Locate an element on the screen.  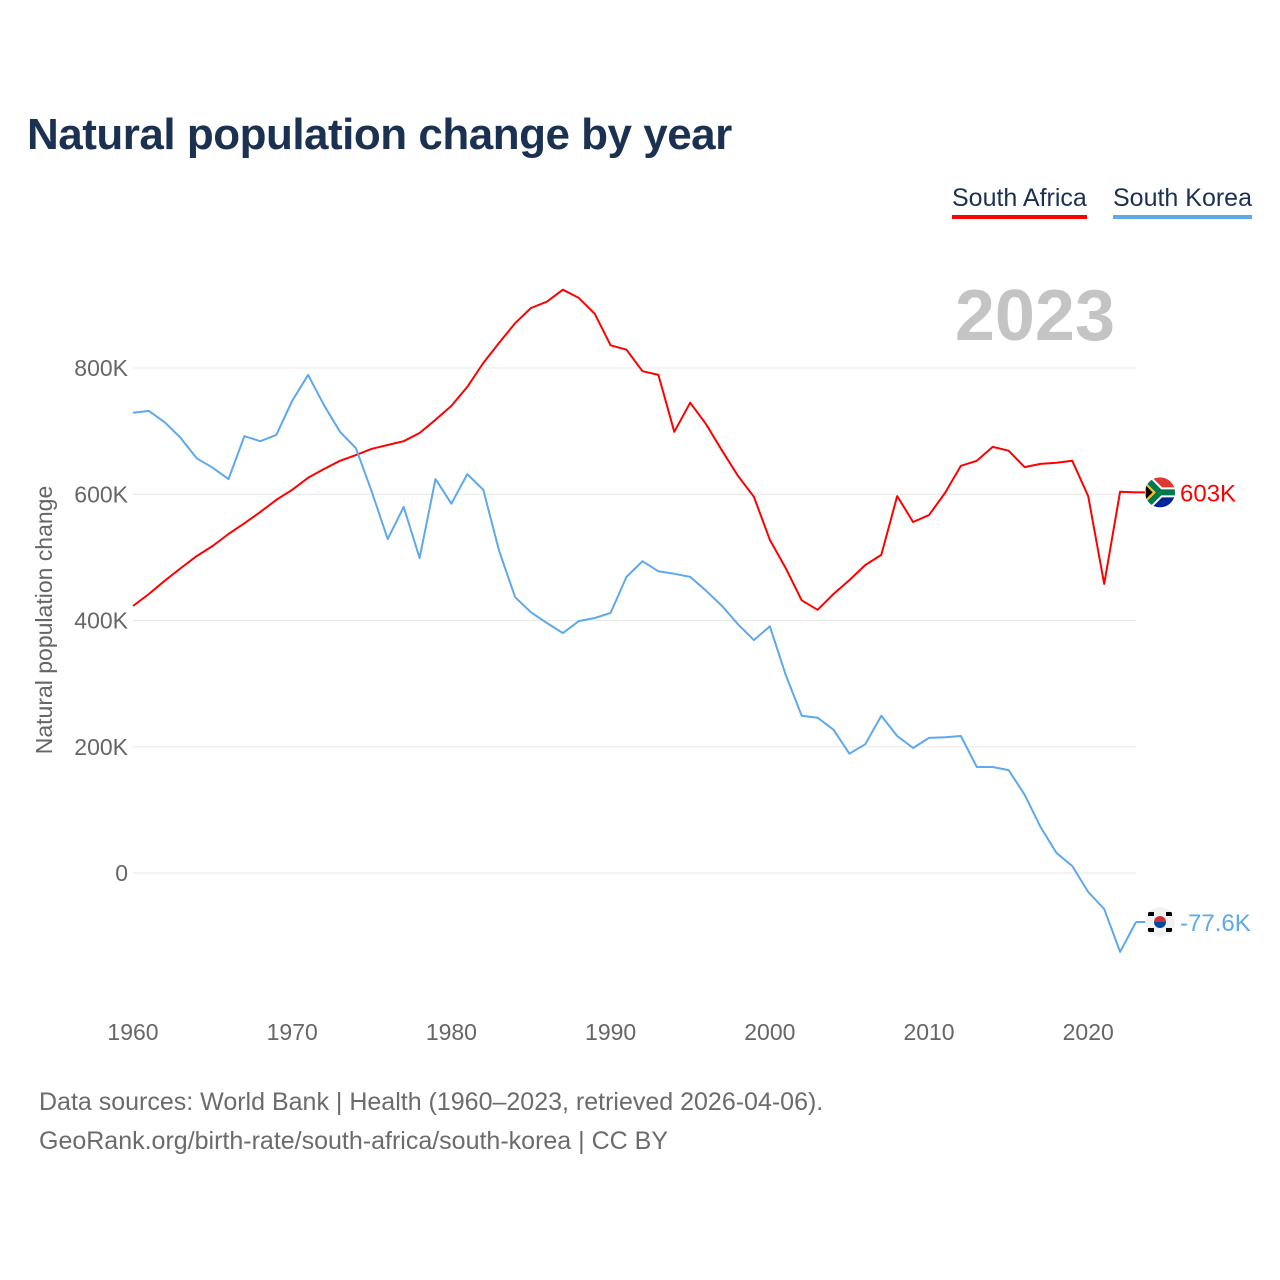
flag-black is located at coordinates (1150, 492).